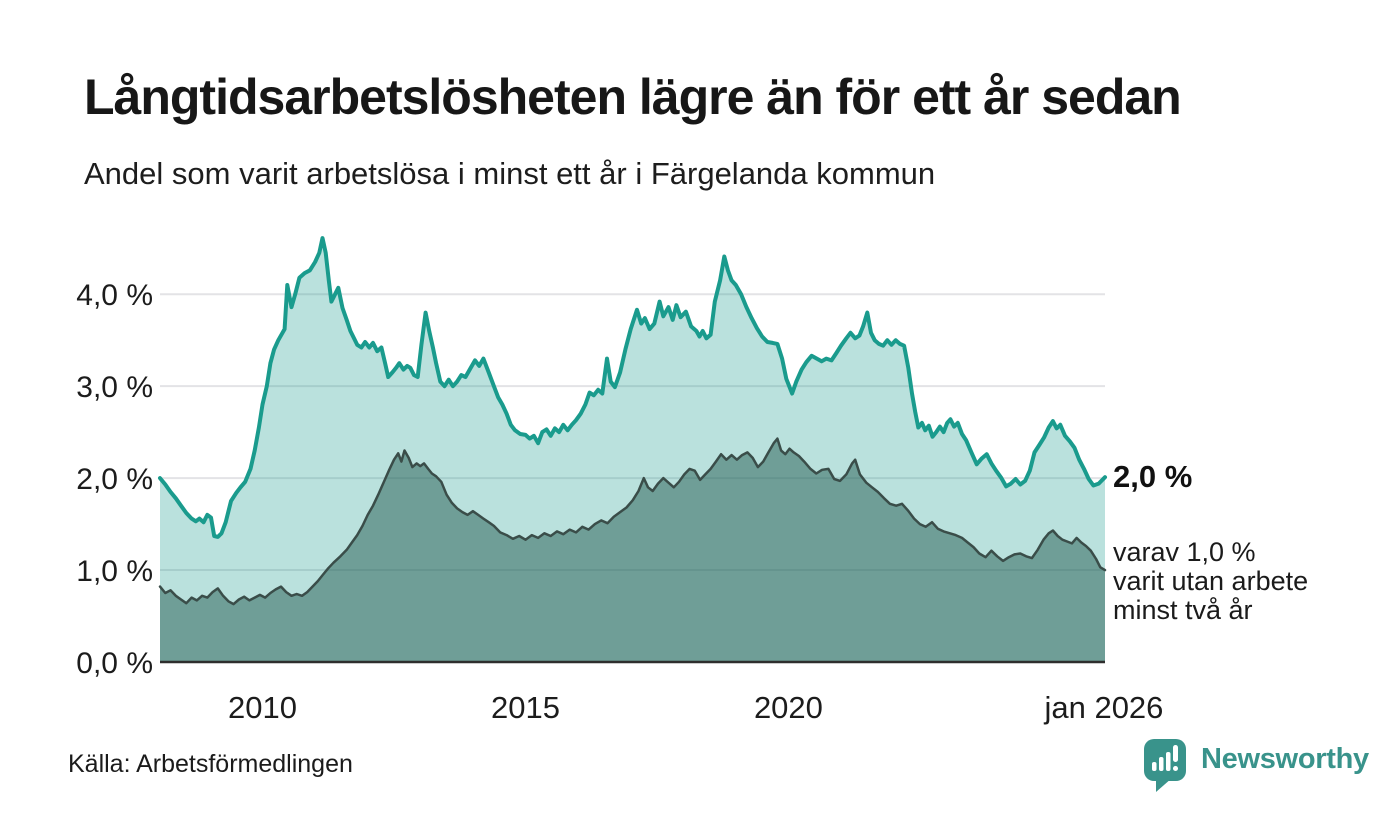 This screenshot has width=1400, height=840. What do you see at coordinates (210, 764) in the screenshot?
I see `source-note: Källa: Arbetsförmedlingen` at bounding box center [210, 764].